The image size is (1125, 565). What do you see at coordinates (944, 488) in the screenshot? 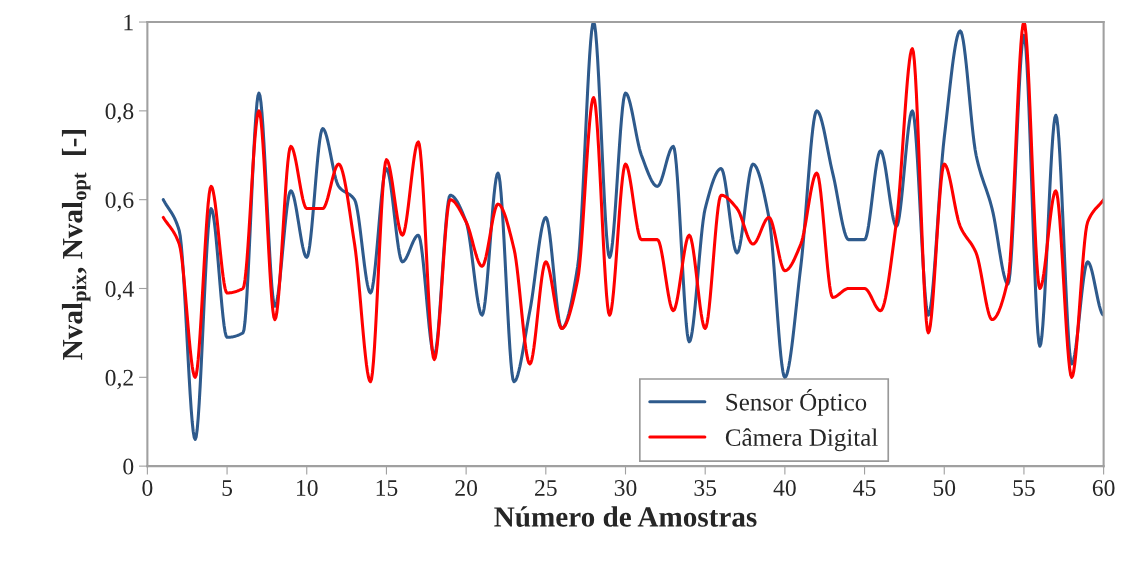
I see `x-tick-label: 50` at bounding box center [944, 488].